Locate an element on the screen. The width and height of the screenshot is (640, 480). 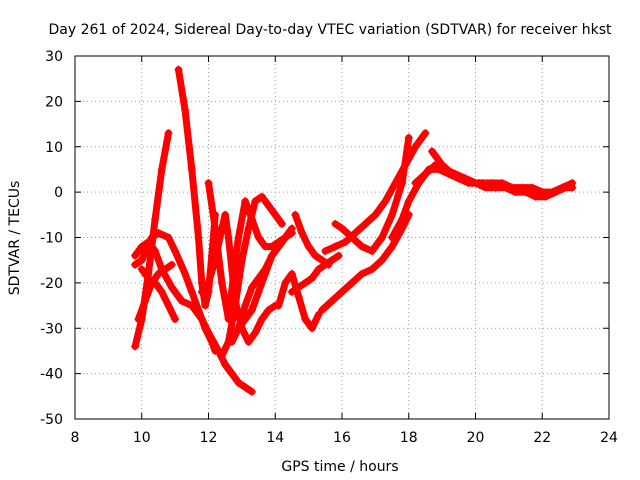
x-tick-label: 16 is located at coordinates (342, 438).